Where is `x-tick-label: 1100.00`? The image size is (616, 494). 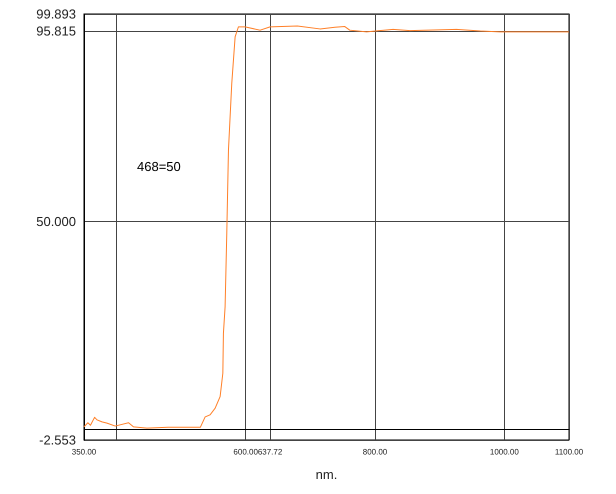
x-tick-label: 1100.00 is located at coordinates (569, 452).